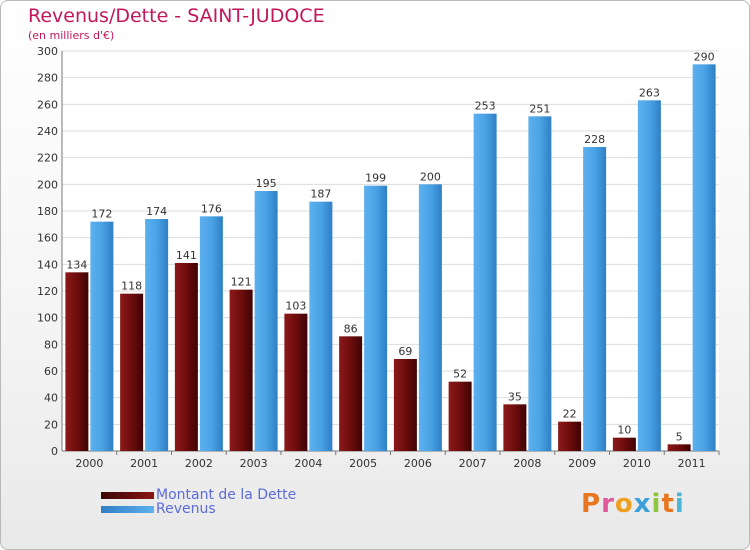 The height and width of the screenshot is (550, 750). Describe the element at coordinates (47, 51) in the screenshot. I see `y-tick-label: 300` at that location.